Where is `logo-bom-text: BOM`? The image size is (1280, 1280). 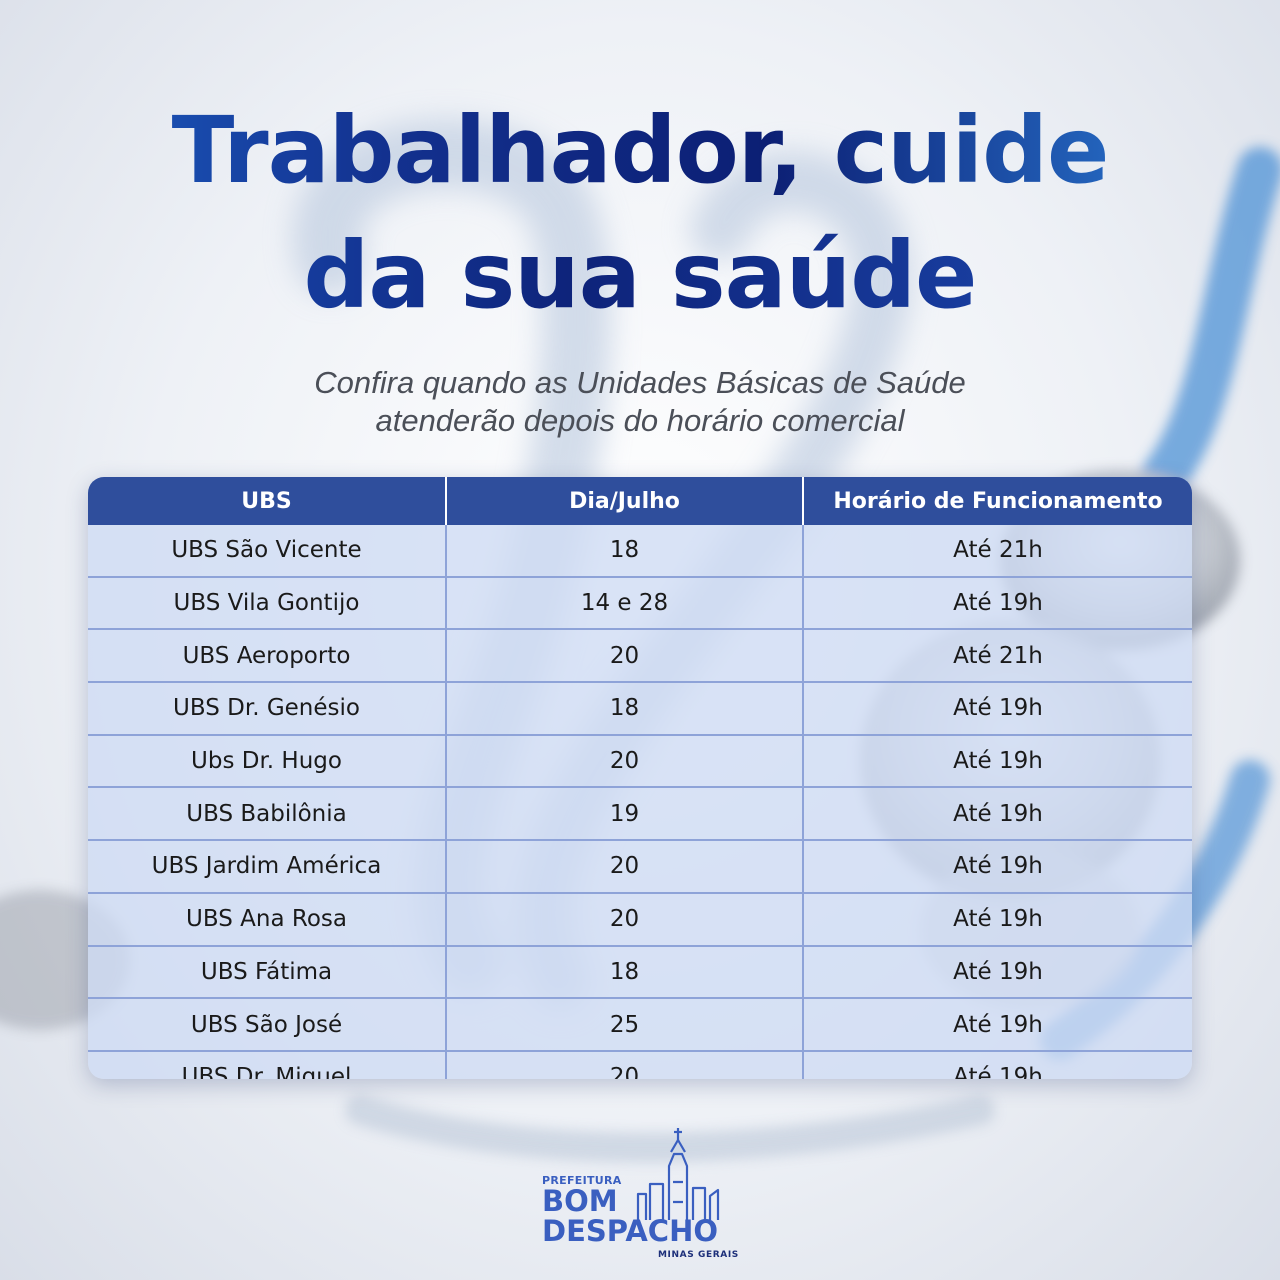 logo-bom-text: BOM is located at coordinates (580, 1201).